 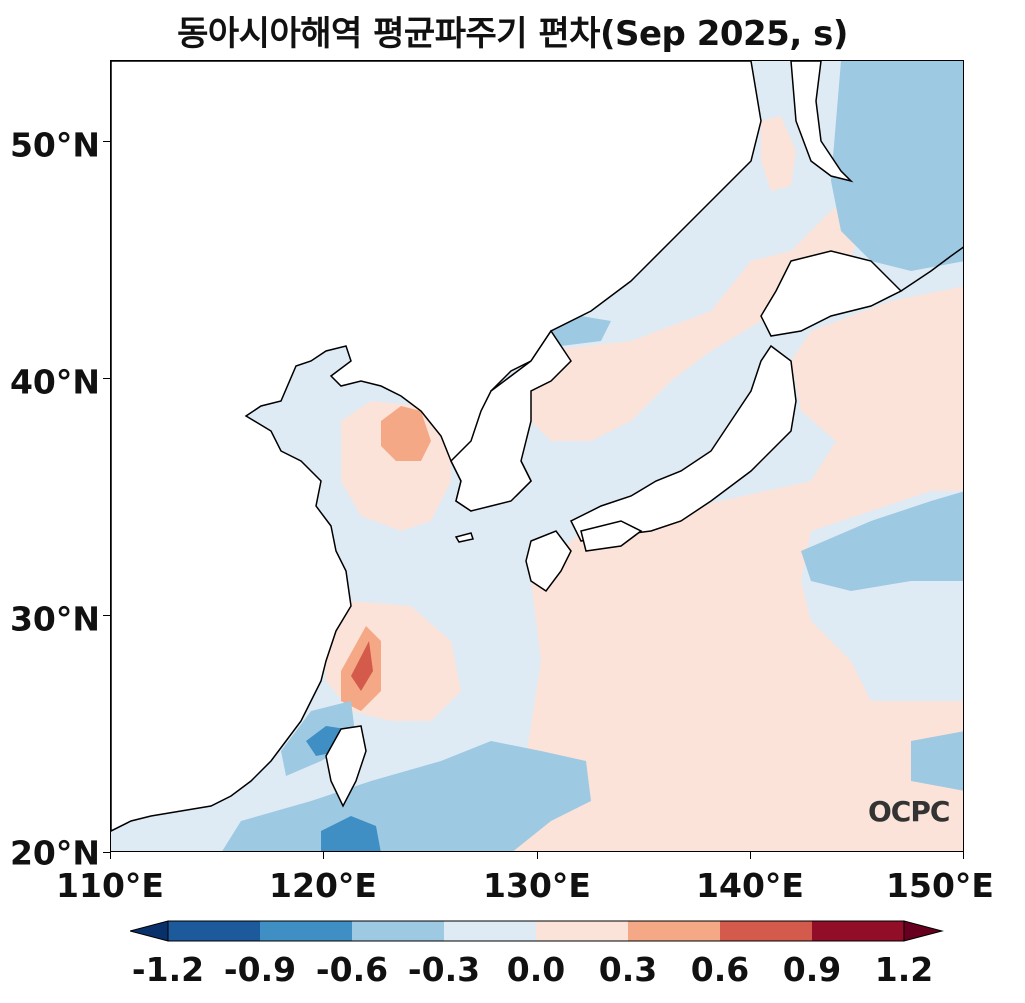 I want to click on lon-label-150: 150°E, so click(x=940, y=885).